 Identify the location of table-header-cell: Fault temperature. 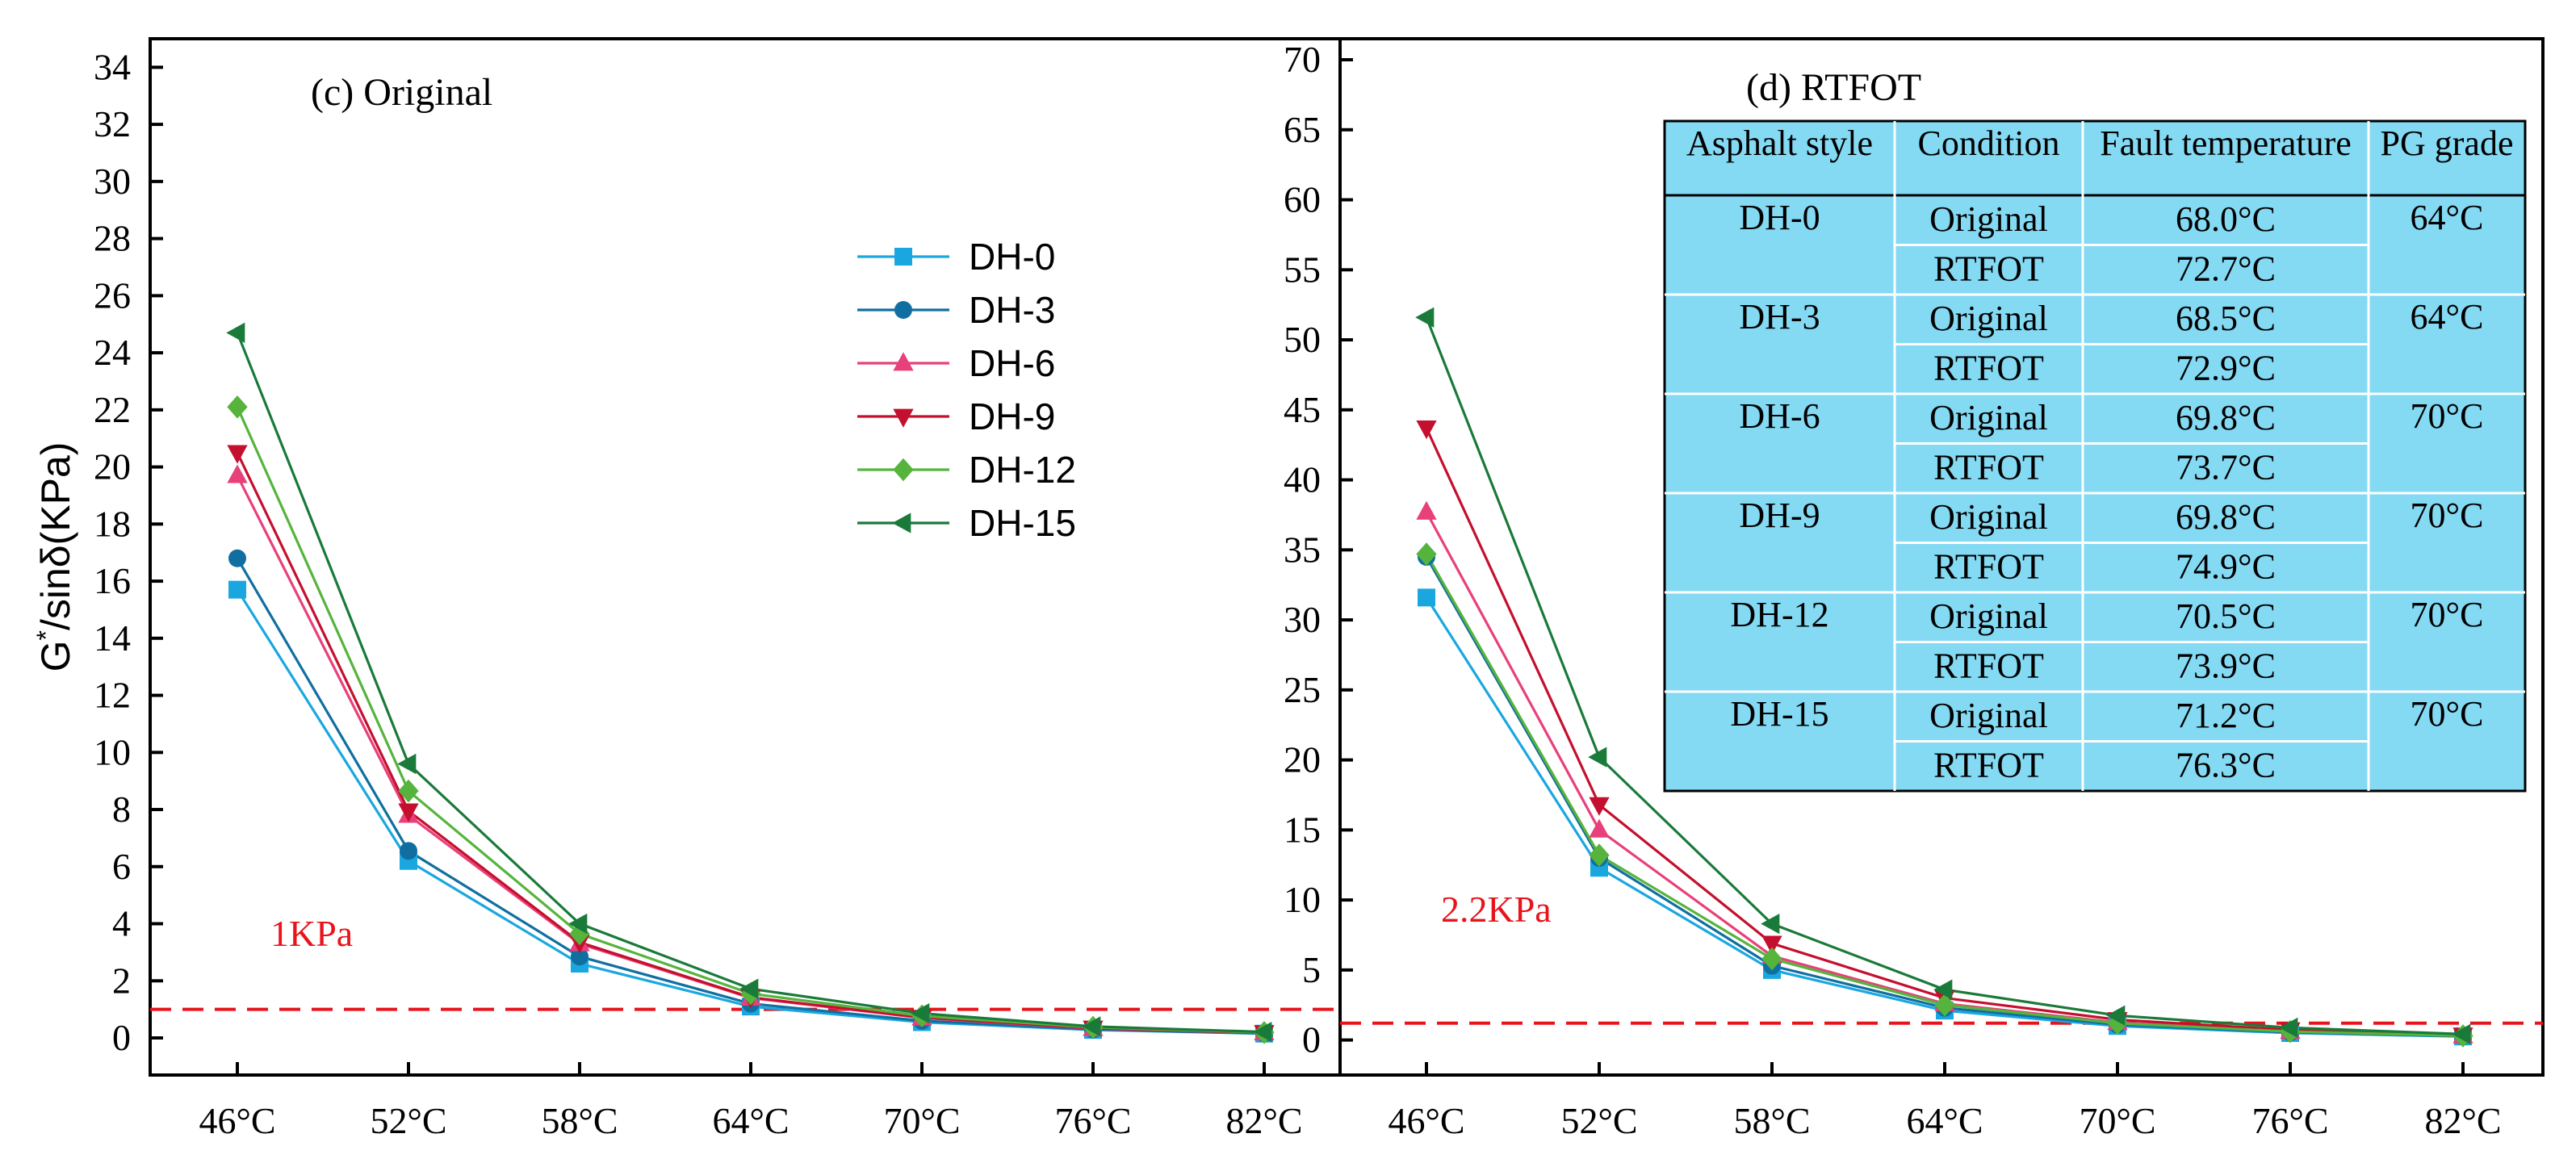
(2226, 143).